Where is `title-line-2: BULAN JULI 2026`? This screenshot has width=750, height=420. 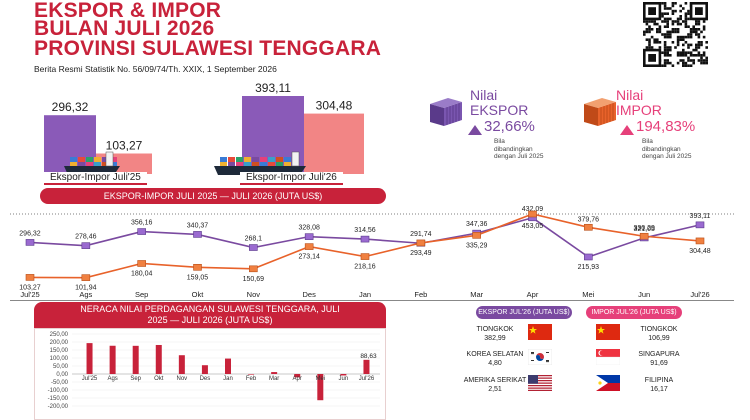 title-line-2: BULAN JULI 2026 is located at coordinates (124, 28).